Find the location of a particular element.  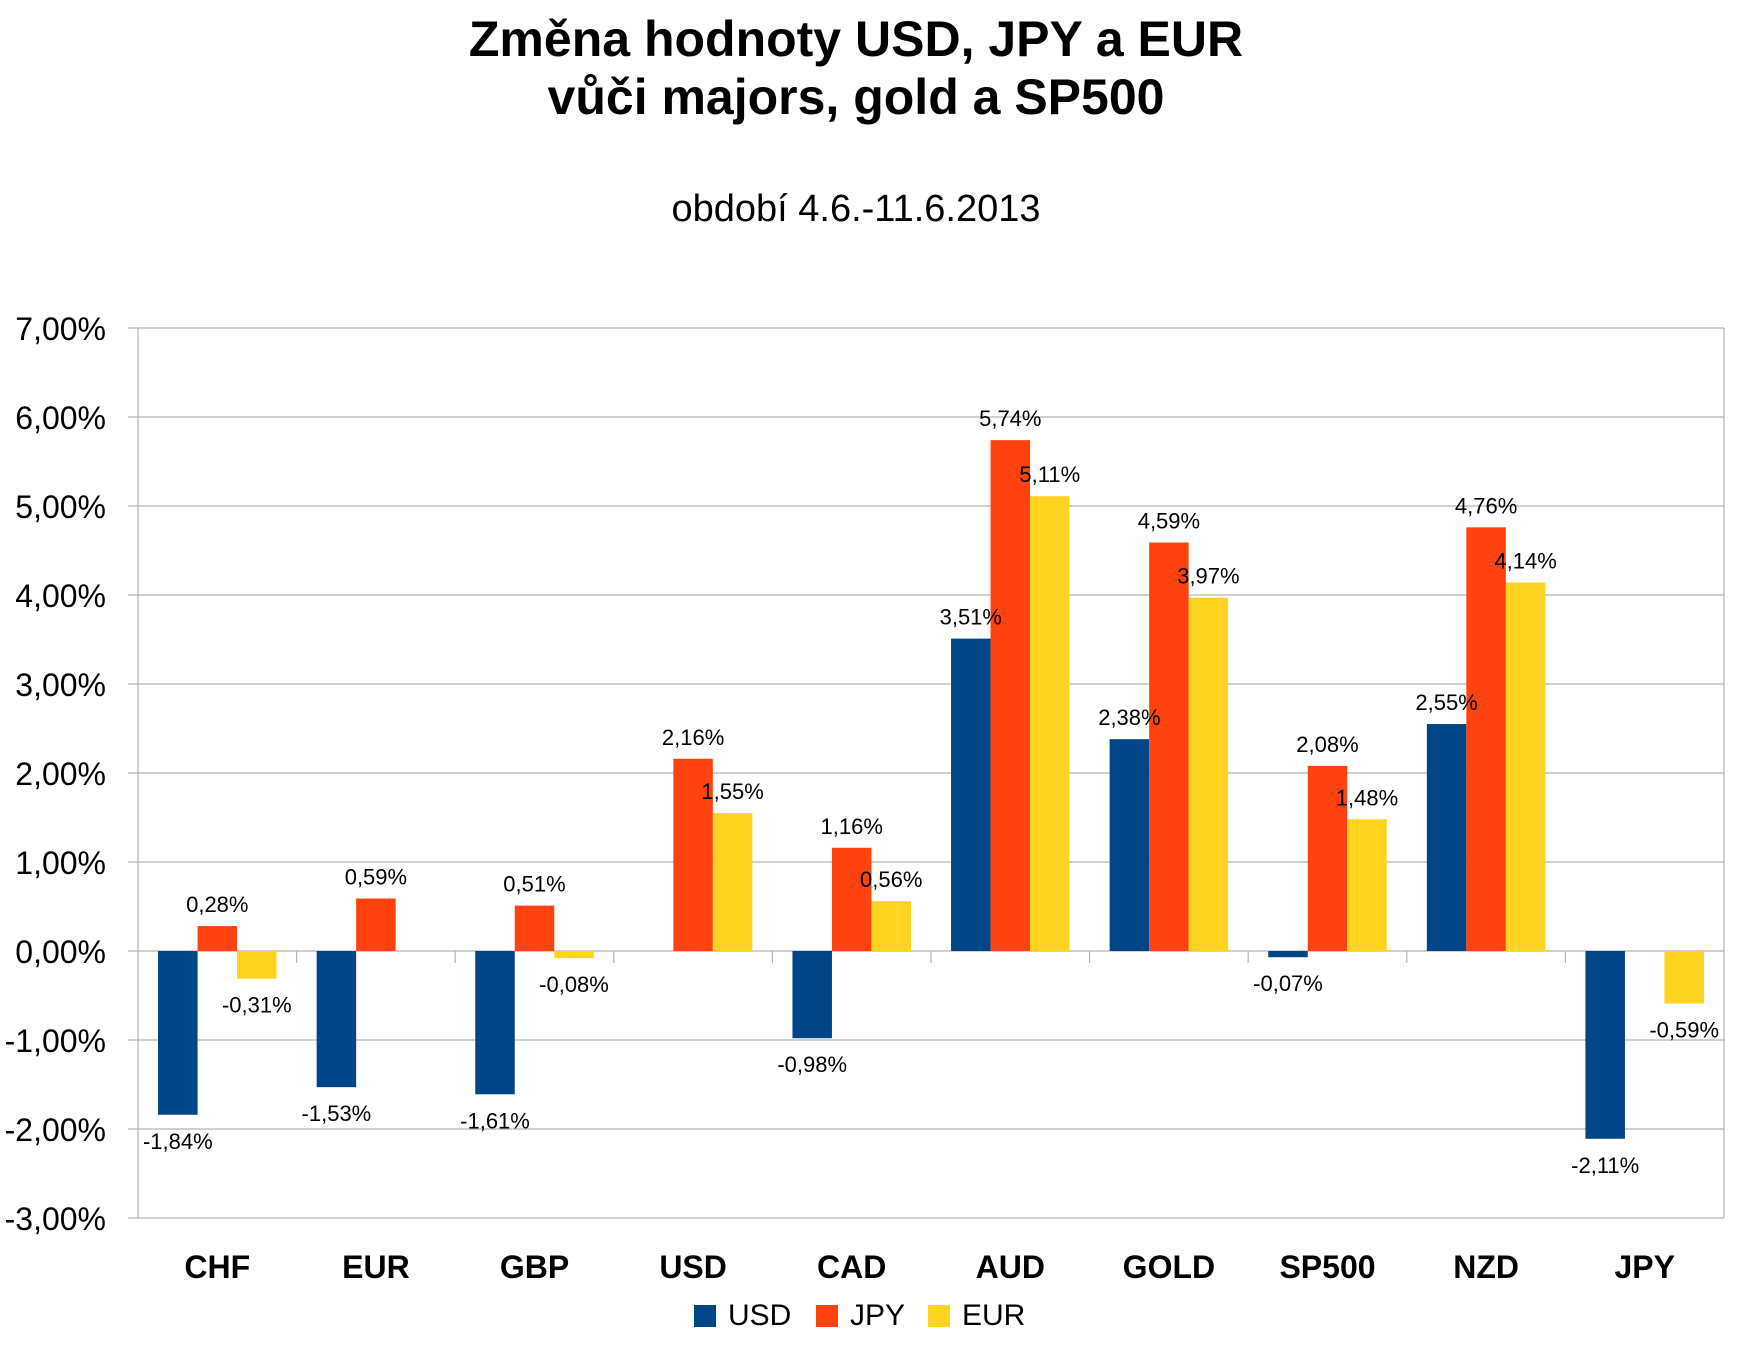

y-tick-label: -2,00% is located at coordinates (55, 1130).